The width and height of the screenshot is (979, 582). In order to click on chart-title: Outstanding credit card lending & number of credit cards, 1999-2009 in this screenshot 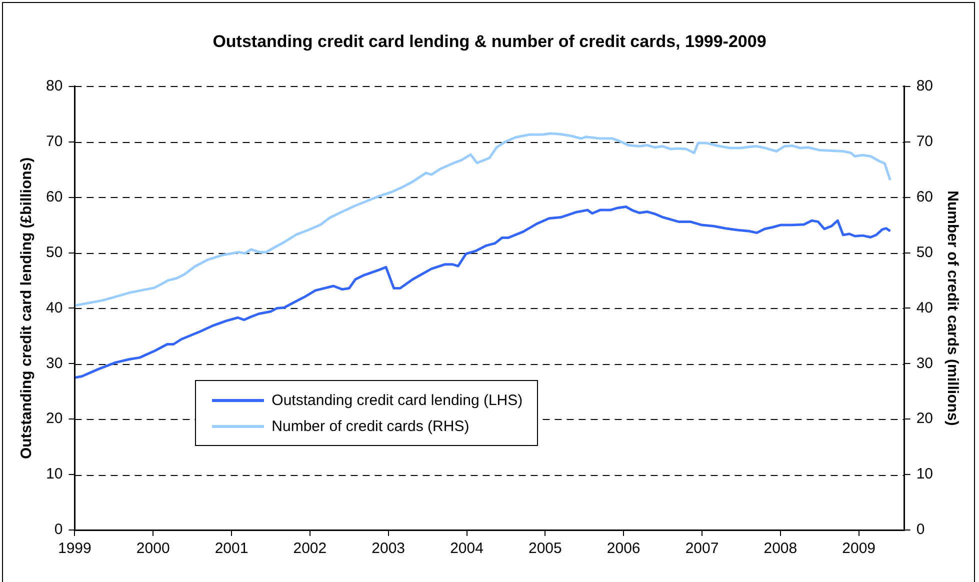, I will do `click(489, 41)`.